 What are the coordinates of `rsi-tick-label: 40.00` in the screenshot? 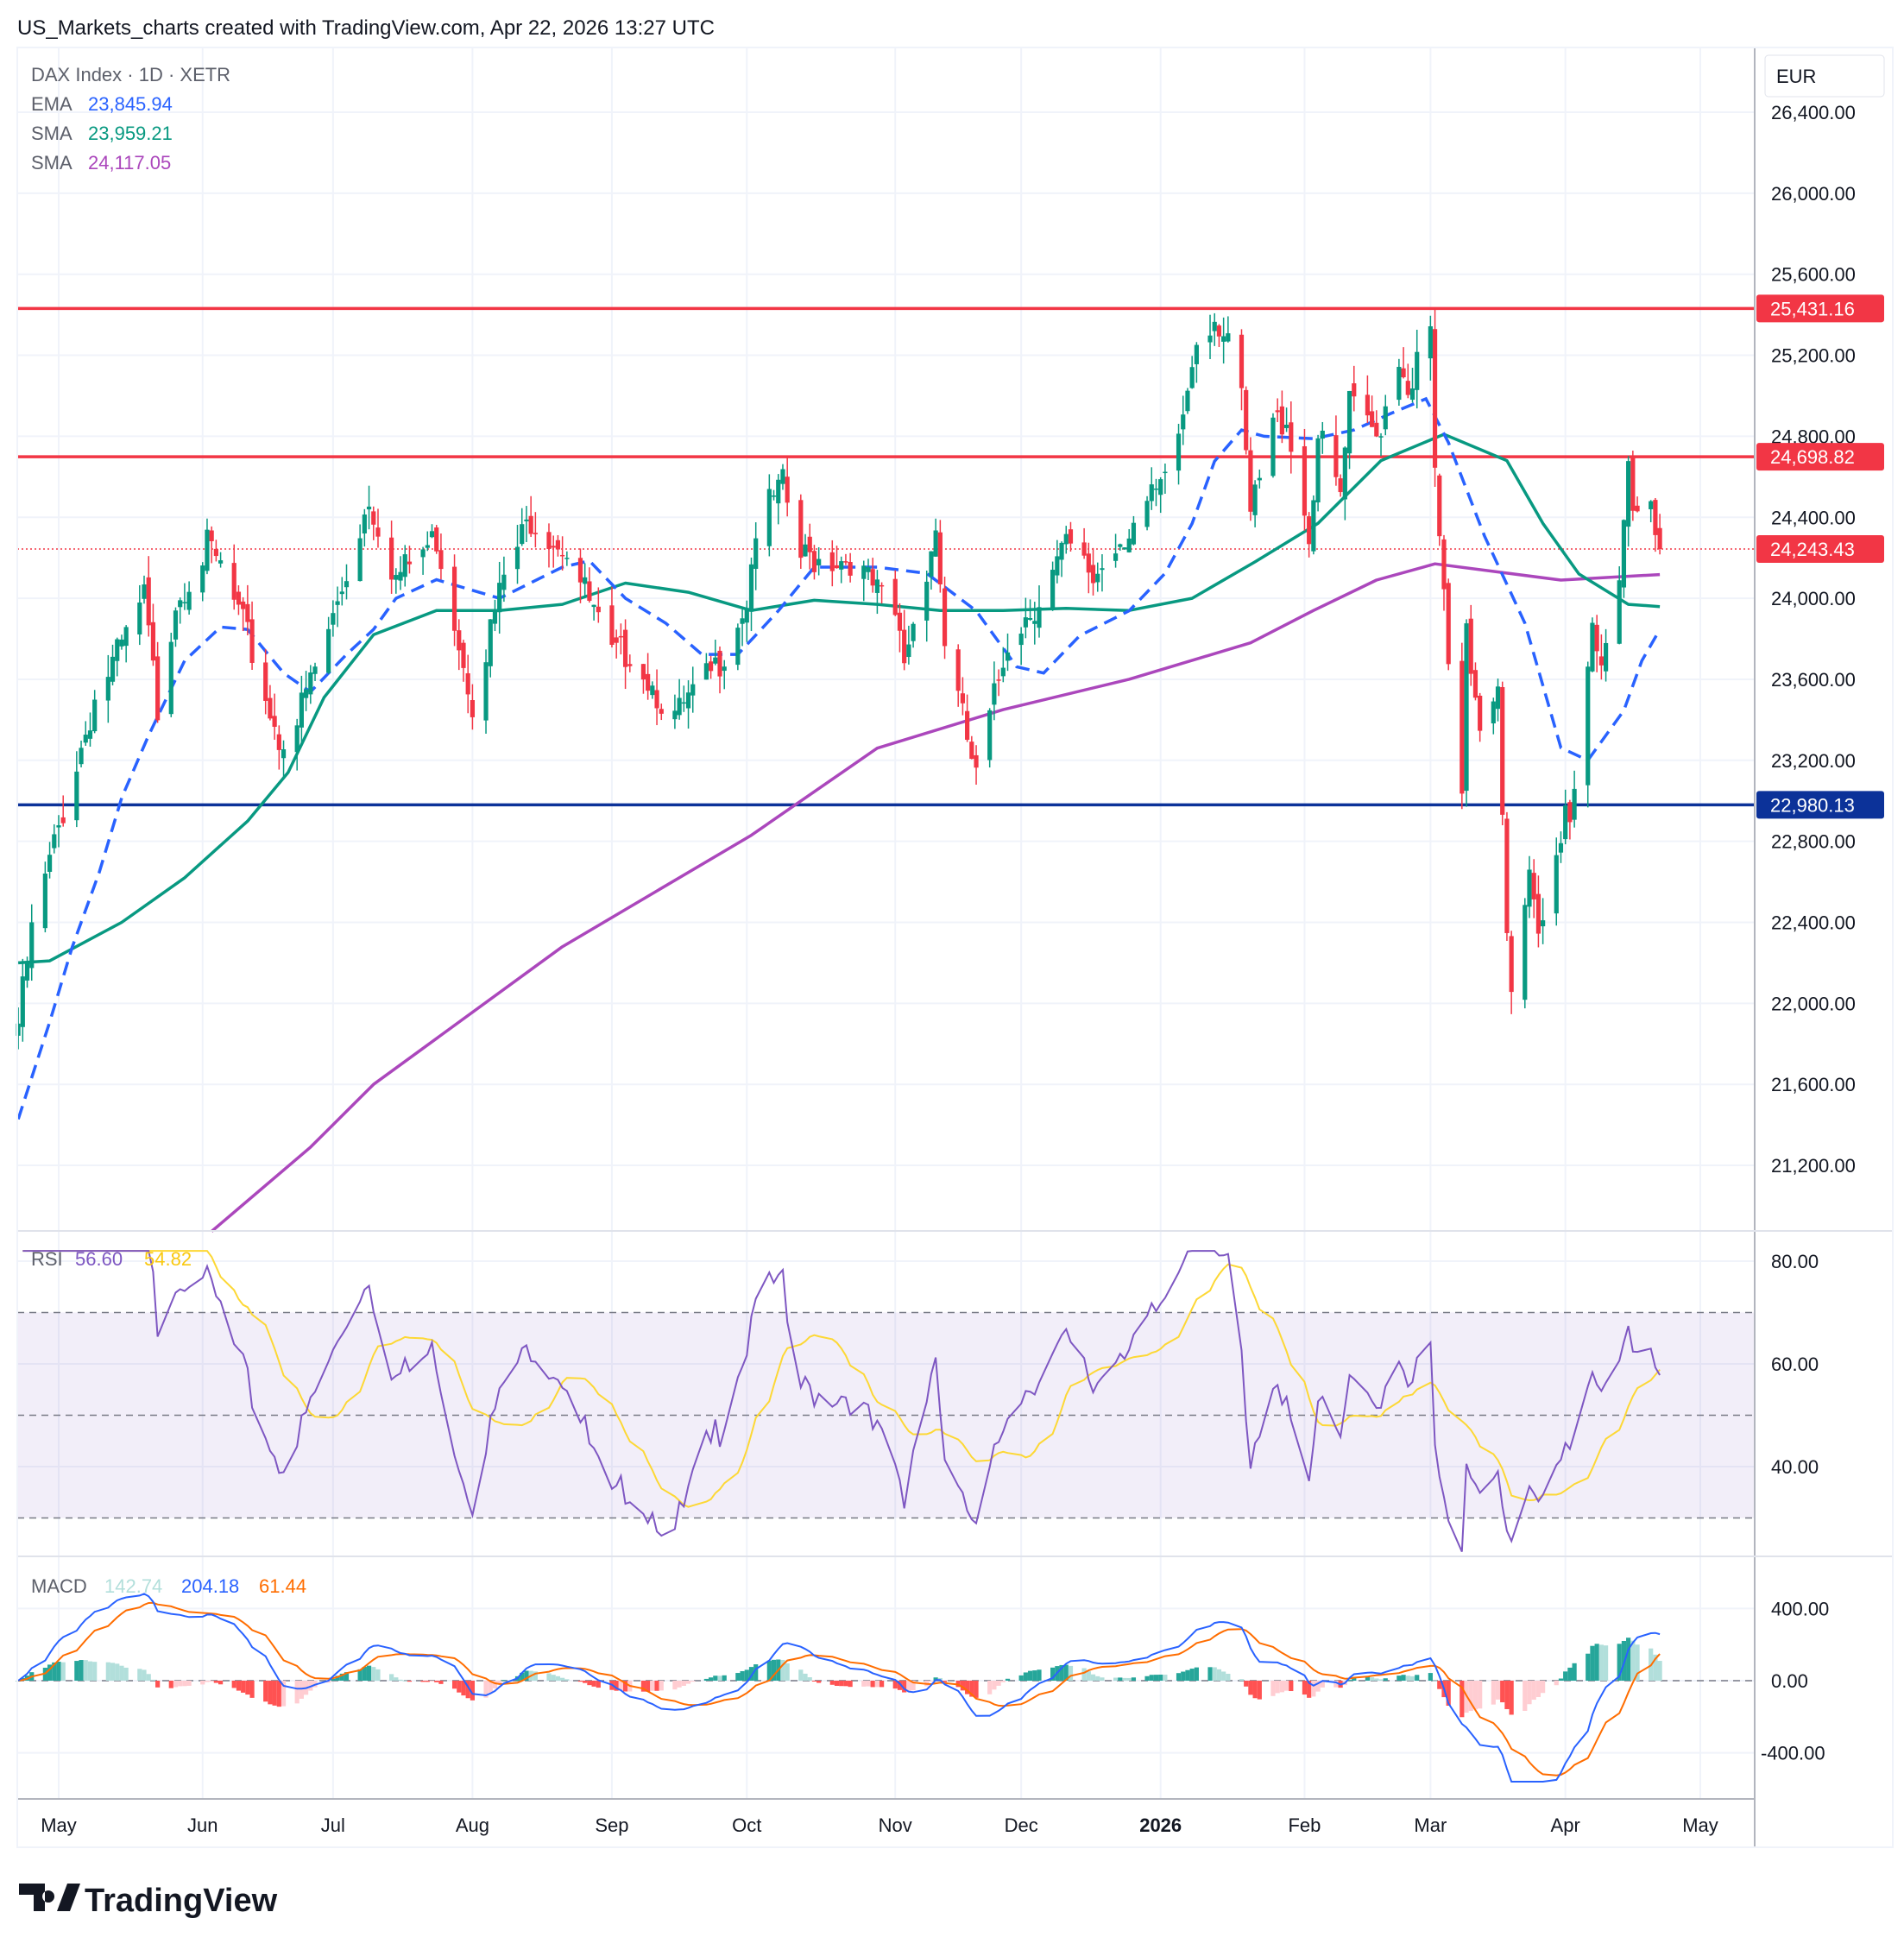 It's located at (1795, 1467).